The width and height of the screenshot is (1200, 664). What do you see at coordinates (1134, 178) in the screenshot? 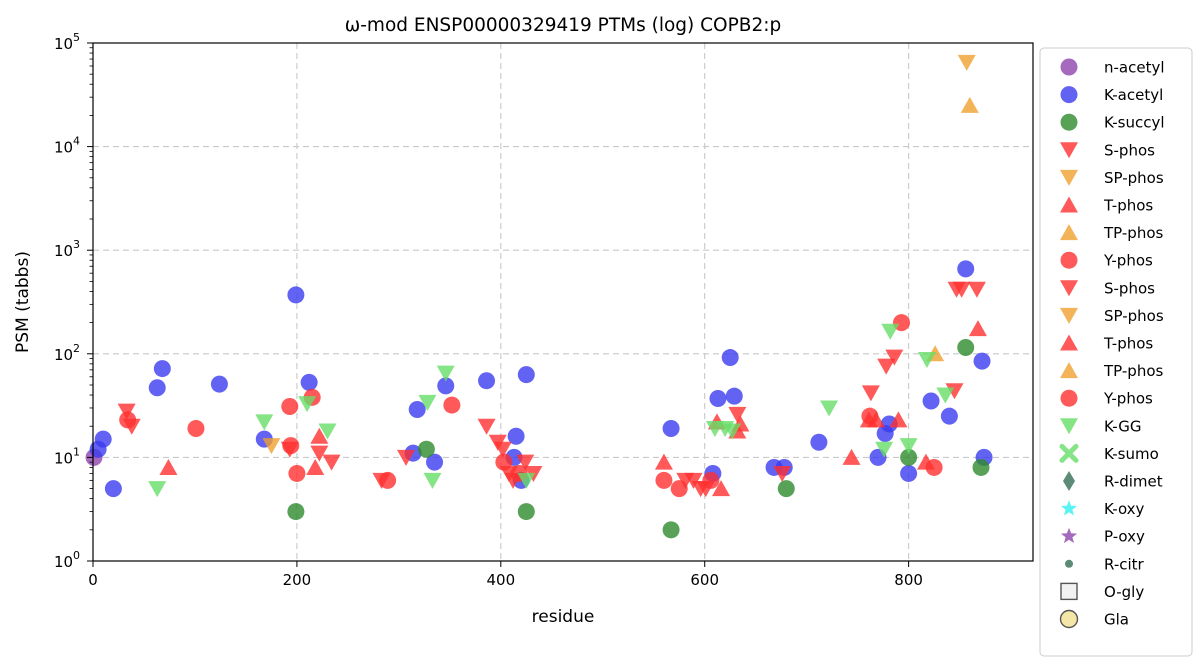
I see `legend-label-sp-phos: SP-phos` at bounding box center [1134, 178].